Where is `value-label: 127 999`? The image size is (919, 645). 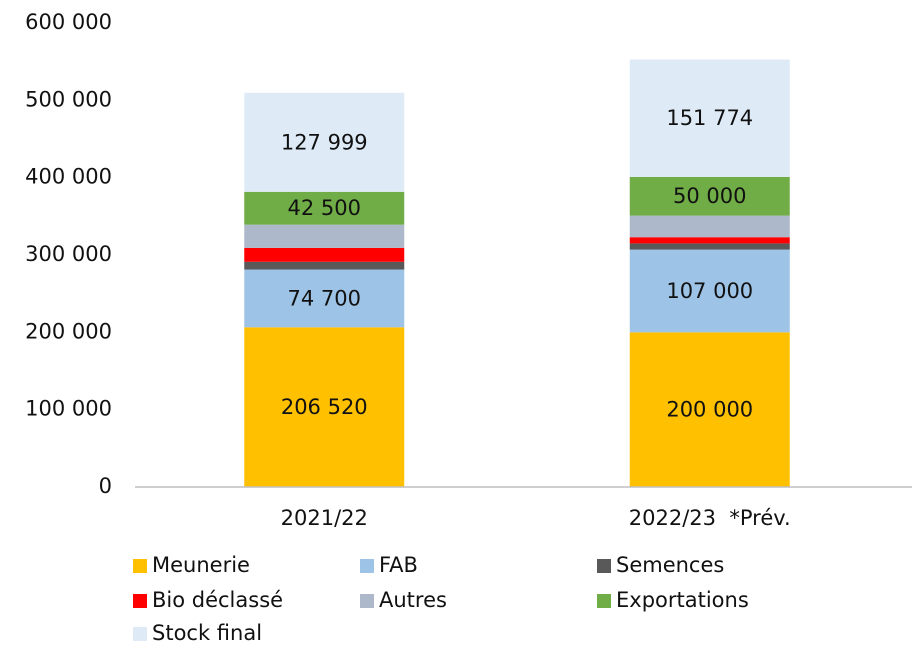
value-label: 127 999 is located at coordinates (324, 142).